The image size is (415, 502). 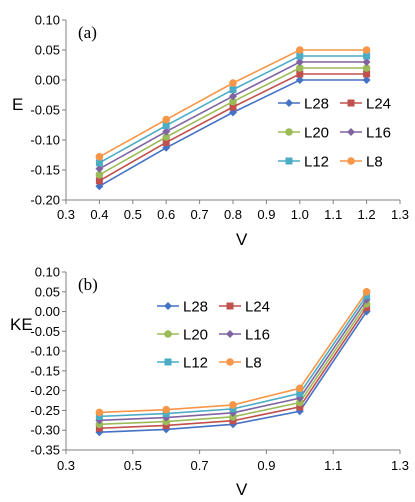 What do you see at coordinates (257, 335) in the screenshot?
I see `legend-label: L16` at bounding box center [257, 335].